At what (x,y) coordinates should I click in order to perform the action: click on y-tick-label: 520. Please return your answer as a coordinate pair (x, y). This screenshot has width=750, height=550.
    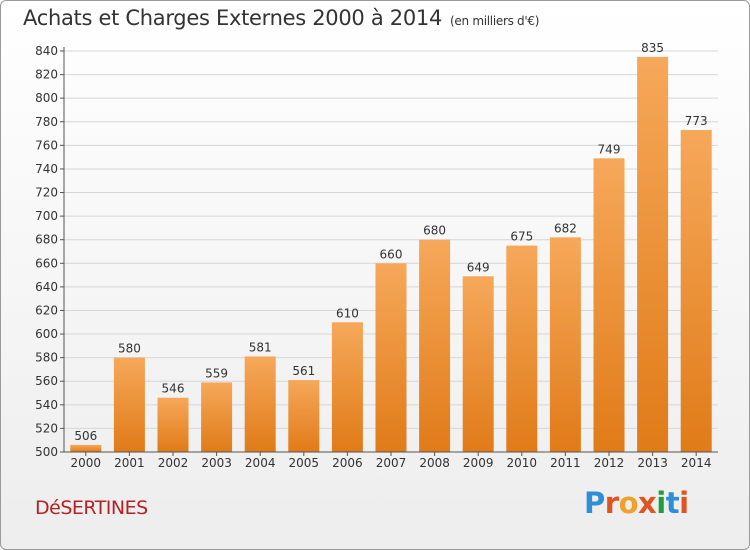
    Looking at the image, I should click on (46, 428).